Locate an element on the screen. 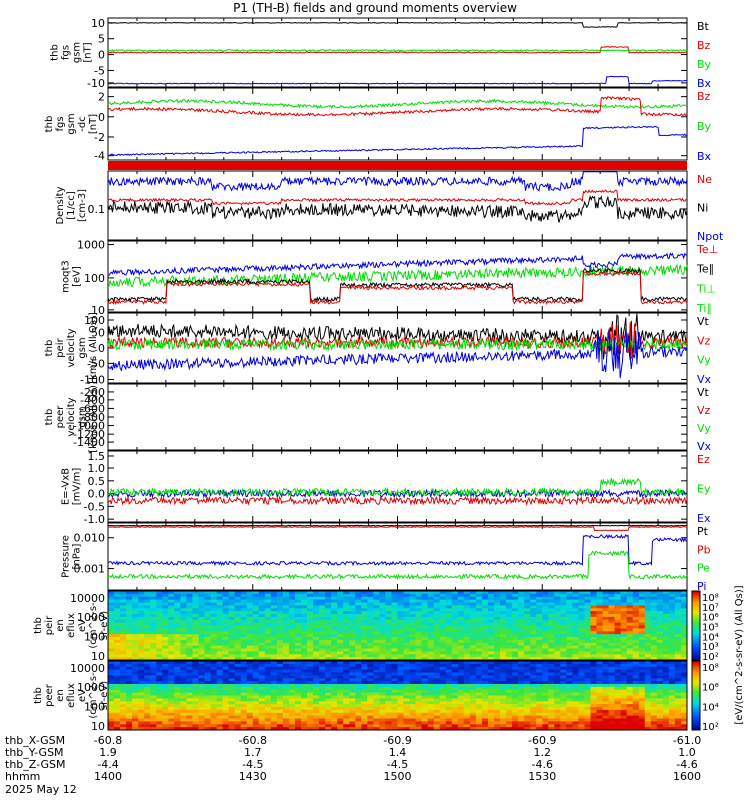  y-axis-label-line: peir is located at coordinates (49, 625).